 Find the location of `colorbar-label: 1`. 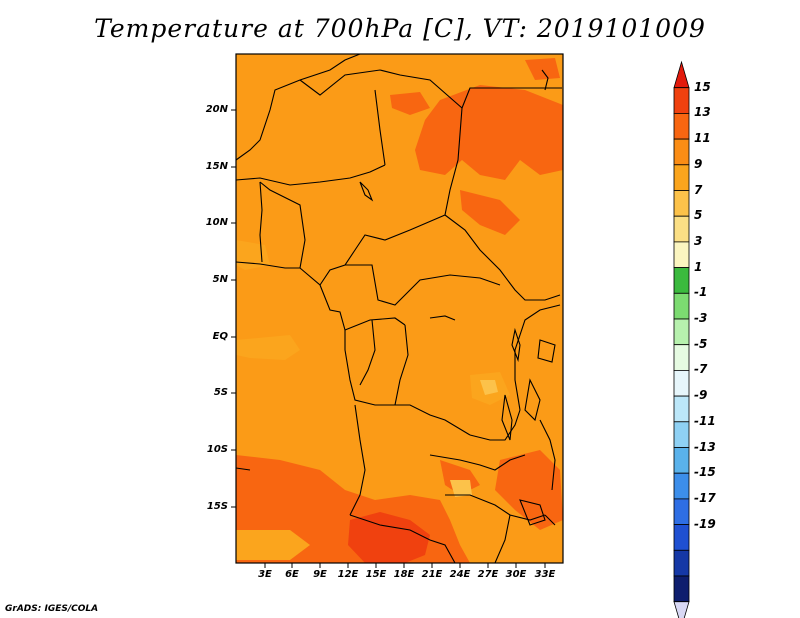

colorbar-label: 1 is located at coordinates (698, 266).